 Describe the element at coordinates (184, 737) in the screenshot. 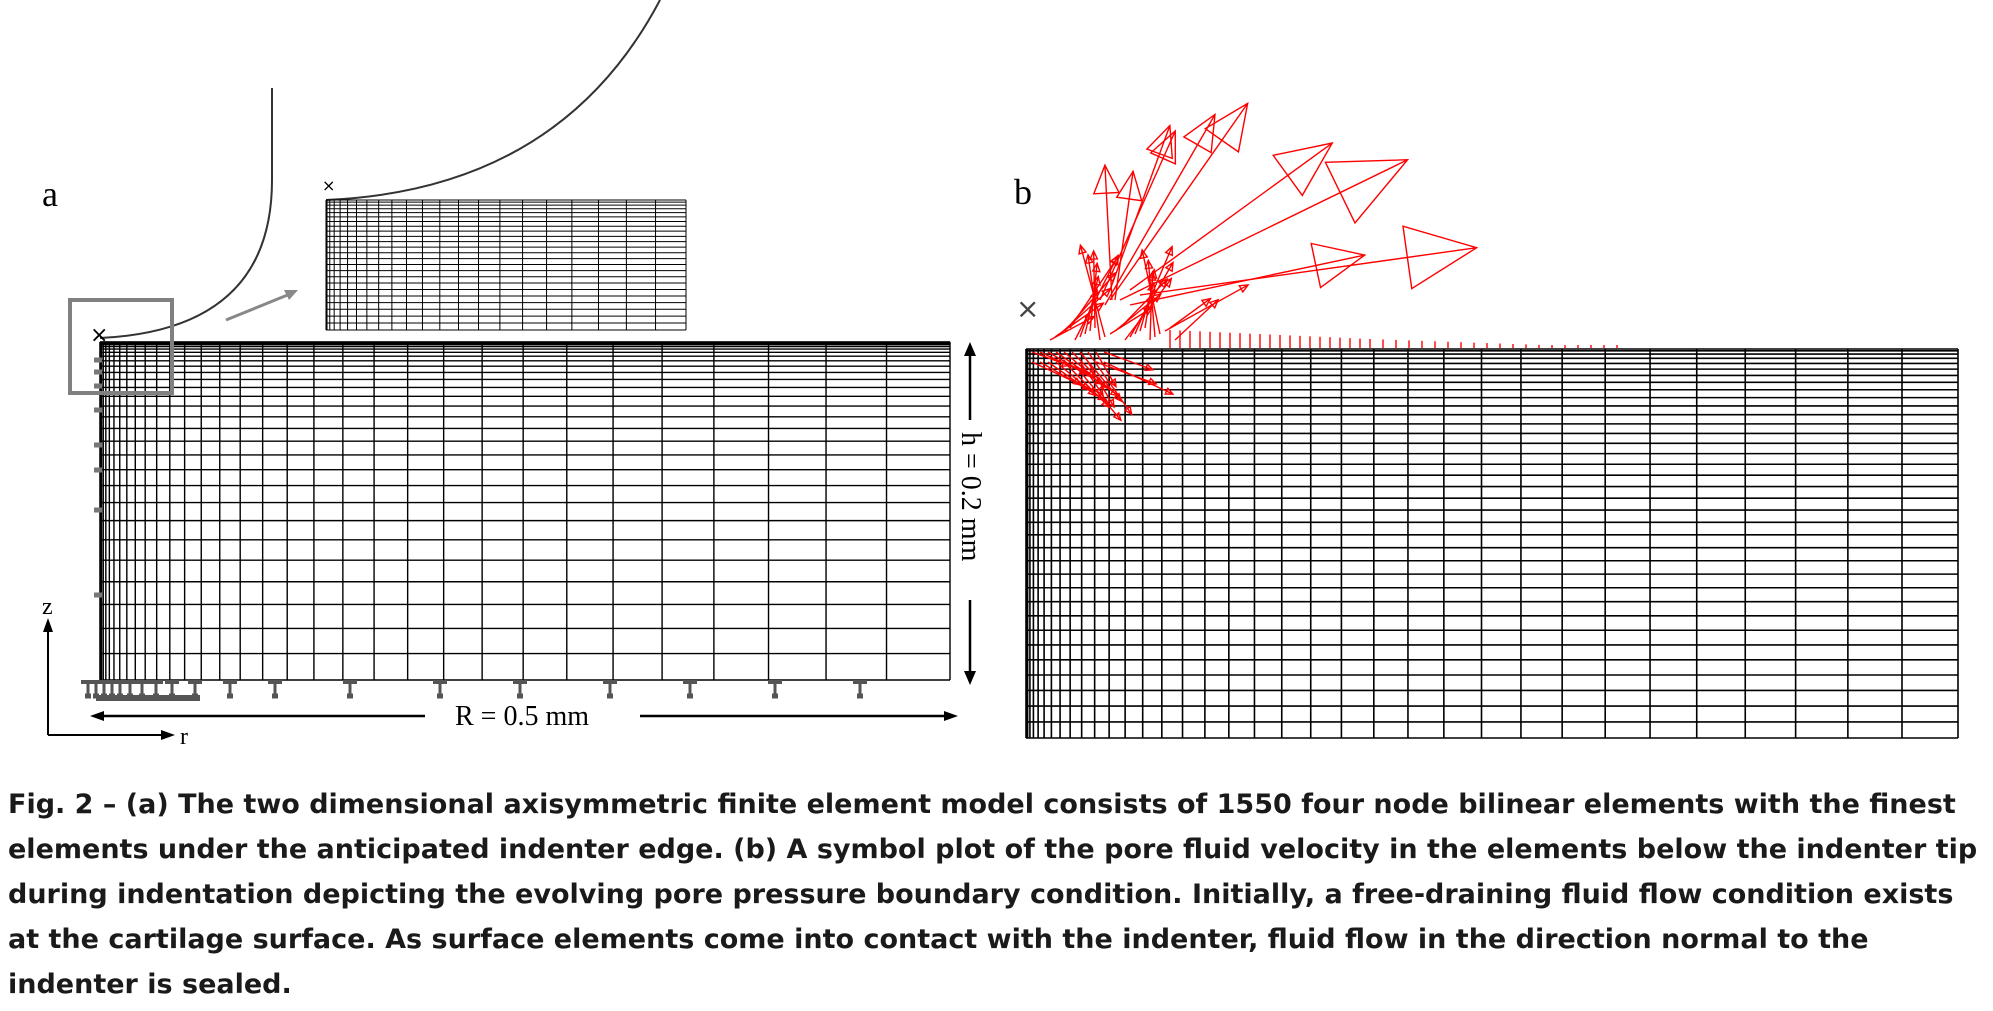

I see `r-axis-label: r` at that location.